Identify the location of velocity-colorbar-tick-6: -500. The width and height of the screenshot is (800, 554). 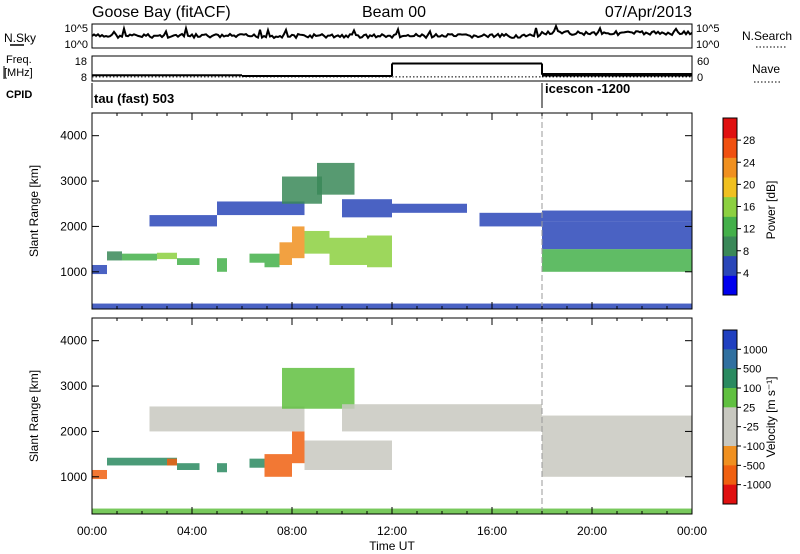
(754, 466).